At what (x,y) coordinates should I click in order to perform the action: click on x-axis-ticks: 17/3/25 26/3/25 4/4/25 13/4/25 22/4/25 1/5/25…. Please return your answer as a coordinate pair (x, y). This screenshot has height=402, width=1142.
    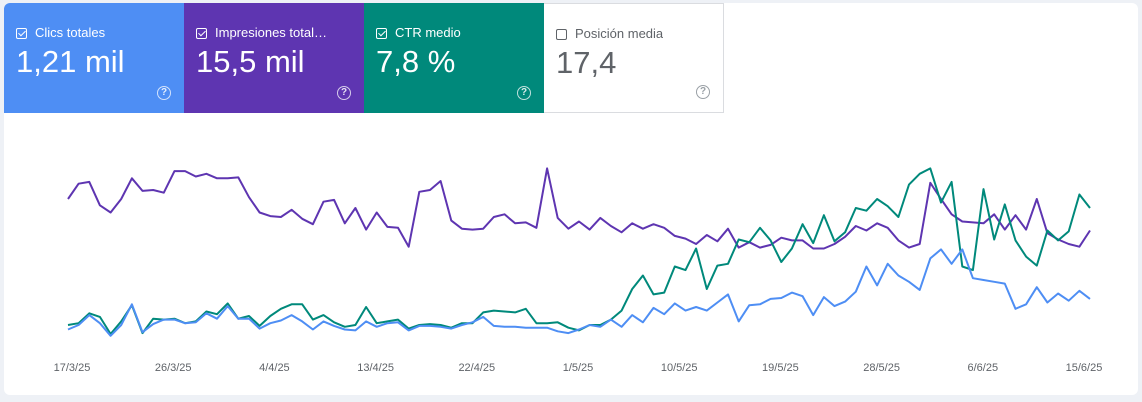
    Looking at the image, I should click on (578, 368).